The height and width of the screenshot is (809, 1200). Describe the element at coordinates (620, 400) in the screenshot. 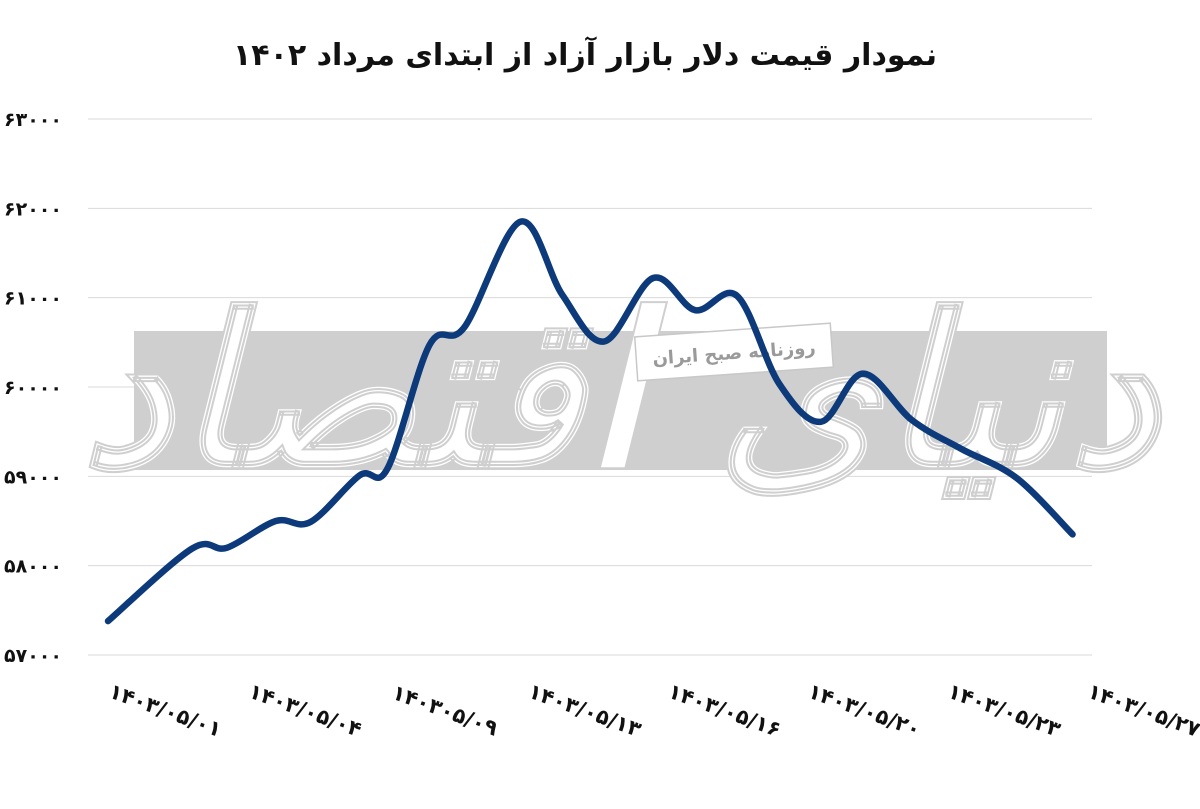

I see `watermark-band` at that location.